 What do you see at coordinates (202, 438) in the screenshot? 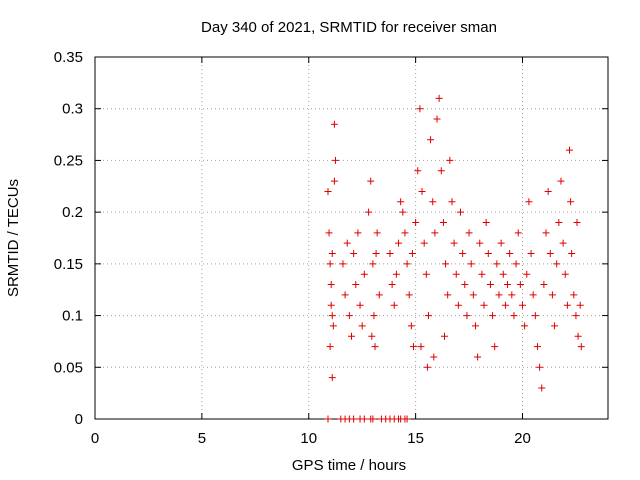
I see `x-tick-label: 5` at bounding box center [202, 438].